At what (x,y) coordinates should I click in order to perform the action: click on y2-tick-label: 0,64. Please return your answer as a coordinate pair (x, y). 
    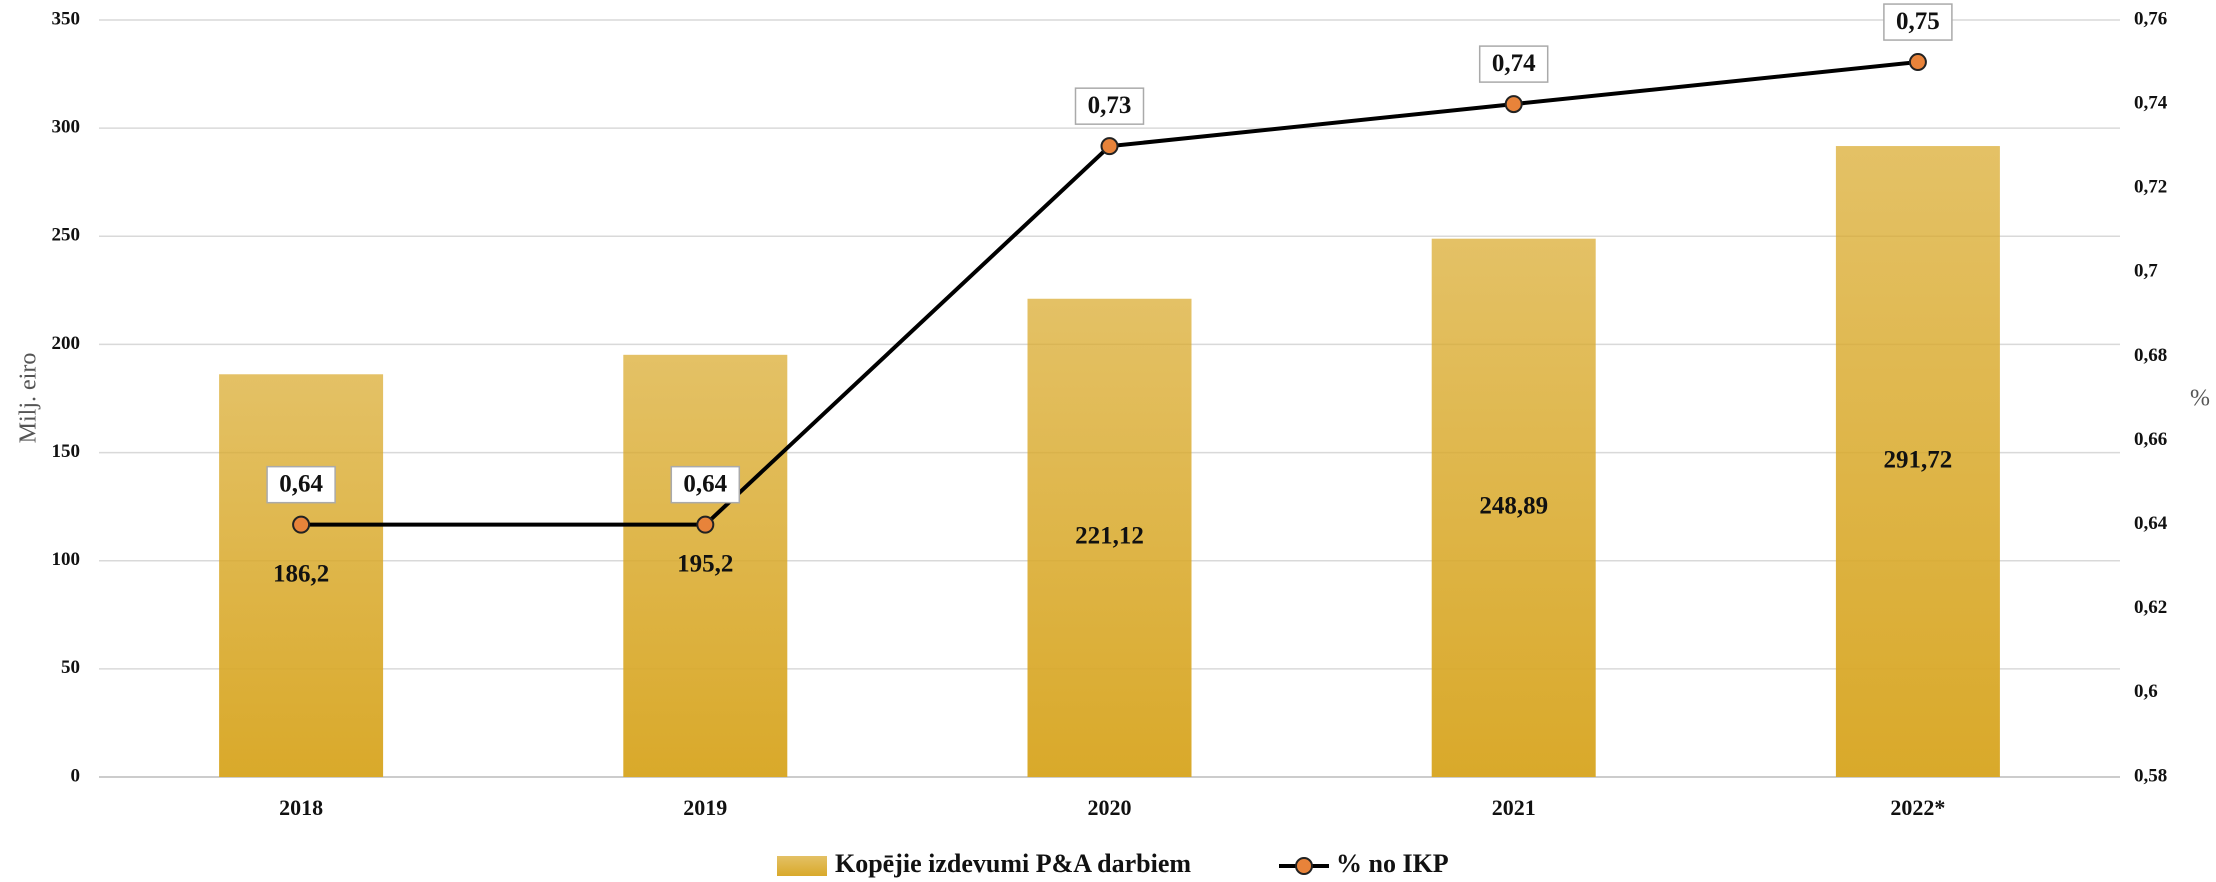
    Looking at the image, I should click on (2151, 523).